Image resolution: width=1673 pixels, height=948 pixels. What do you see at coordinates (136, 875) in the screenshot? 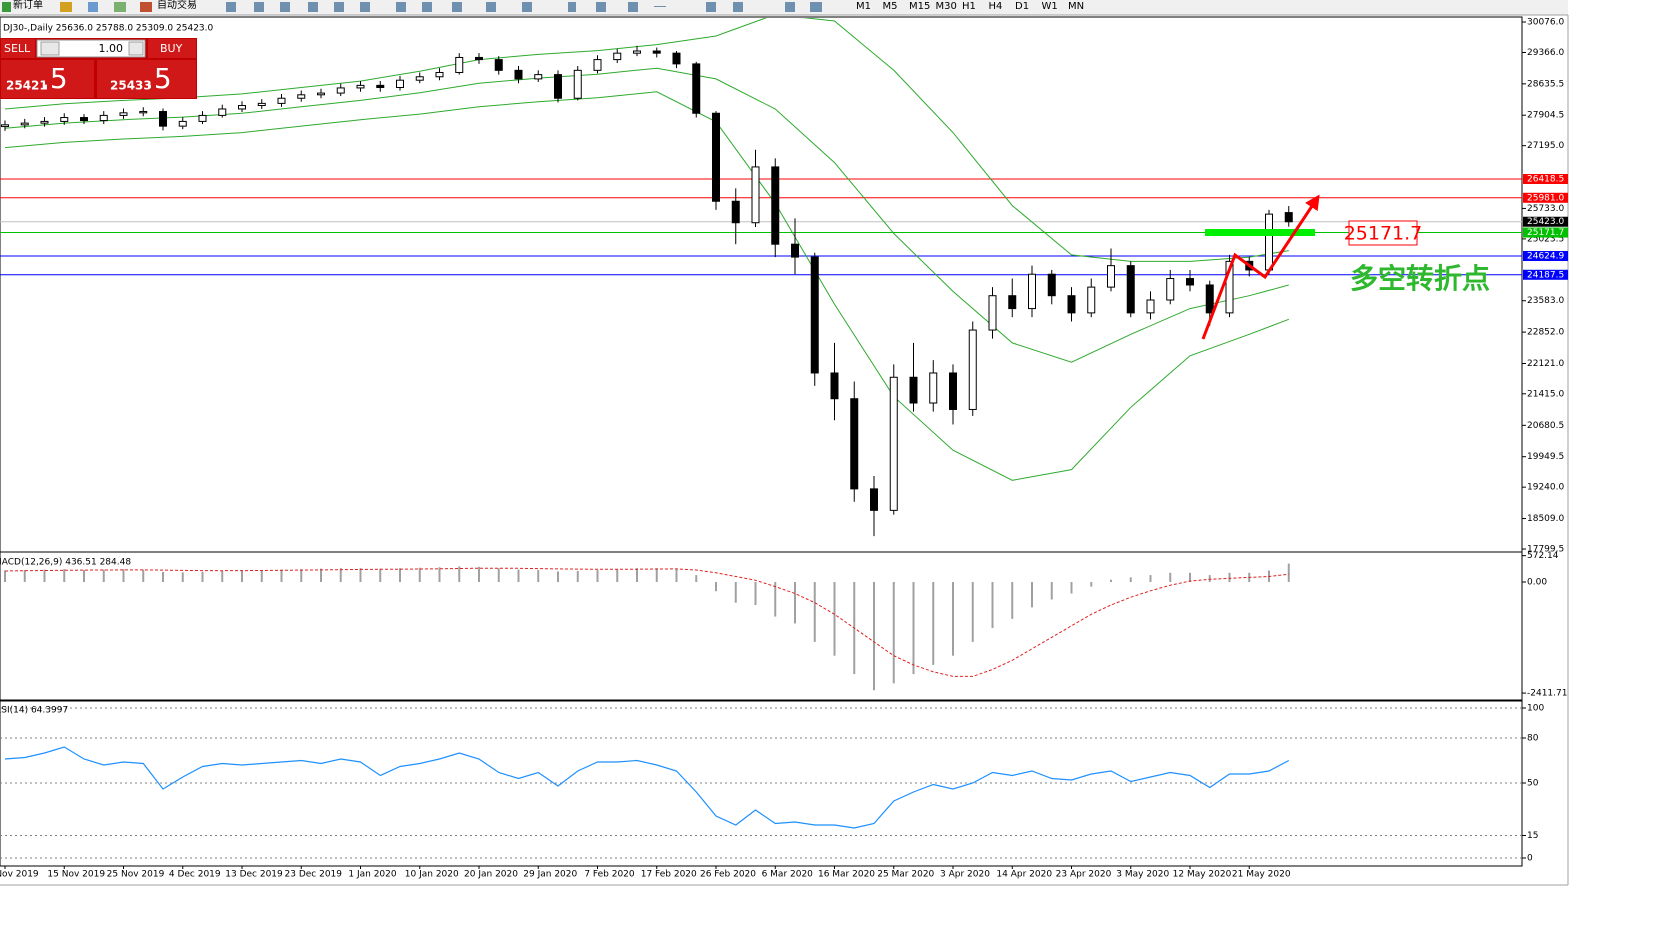
I see `x-tick-label: 25 Nov 2019` at bounding box center [136, 875].